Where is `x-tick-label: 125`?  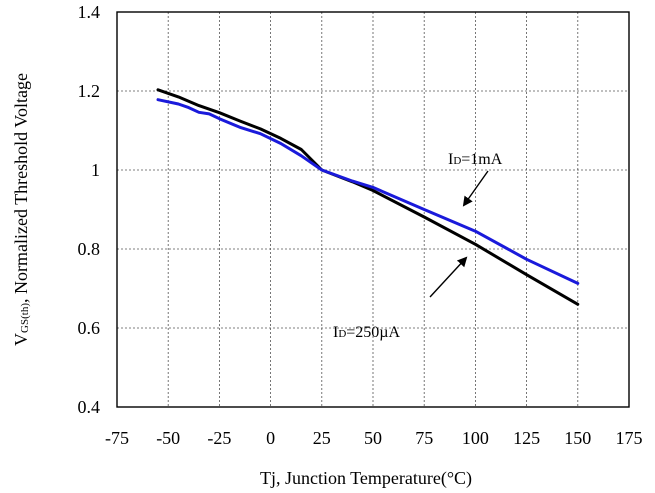
x-tick-label: 125 is located at coordinates (526, 438).